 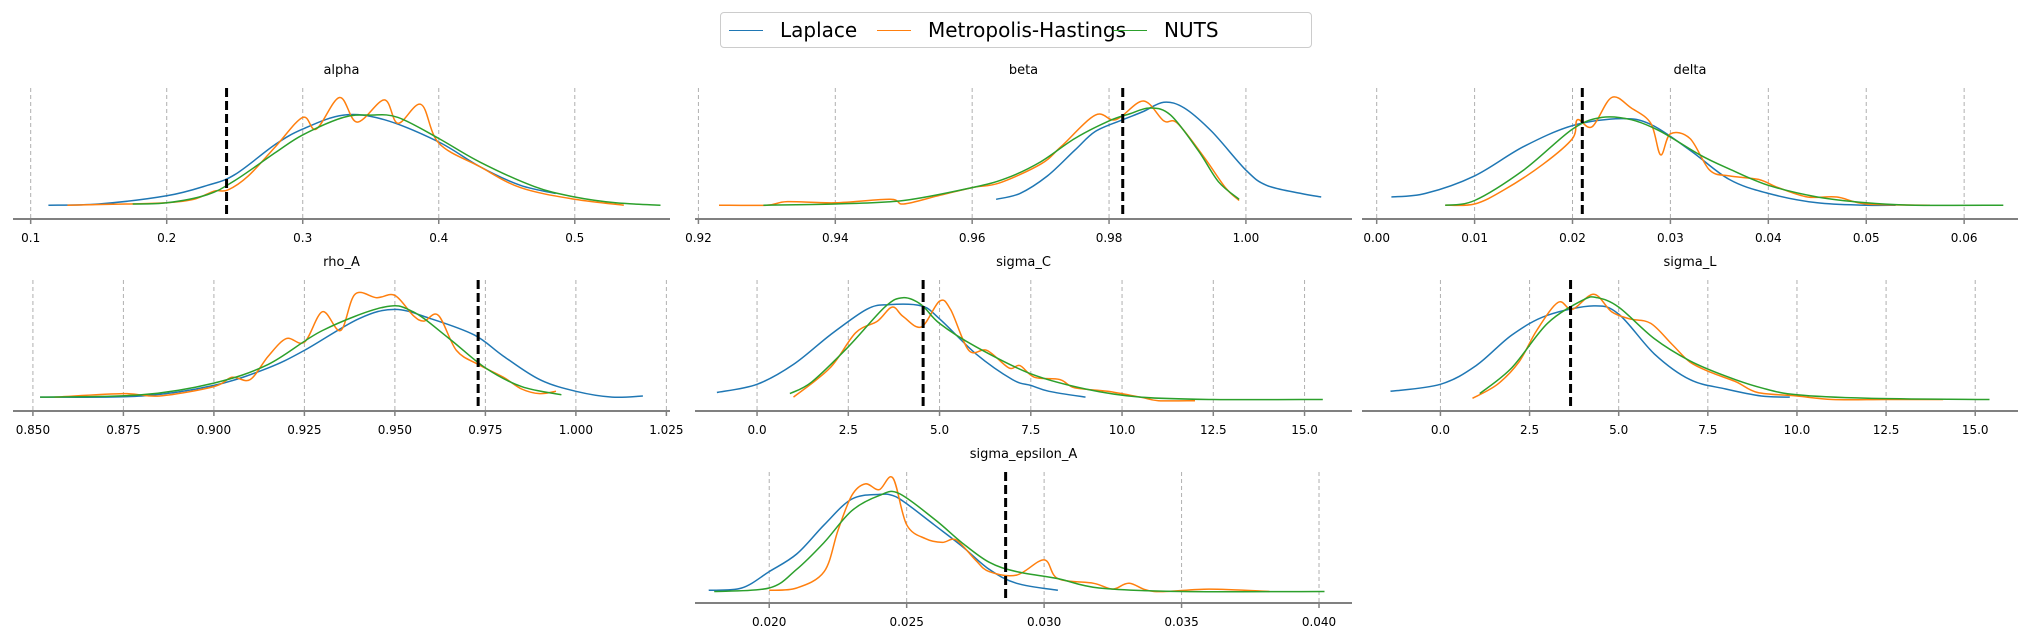 What do you see at coordinates (1690, 70) in the screenshot?
I see `subplot-title-delta: delta` at bounding box center [1690, 70].